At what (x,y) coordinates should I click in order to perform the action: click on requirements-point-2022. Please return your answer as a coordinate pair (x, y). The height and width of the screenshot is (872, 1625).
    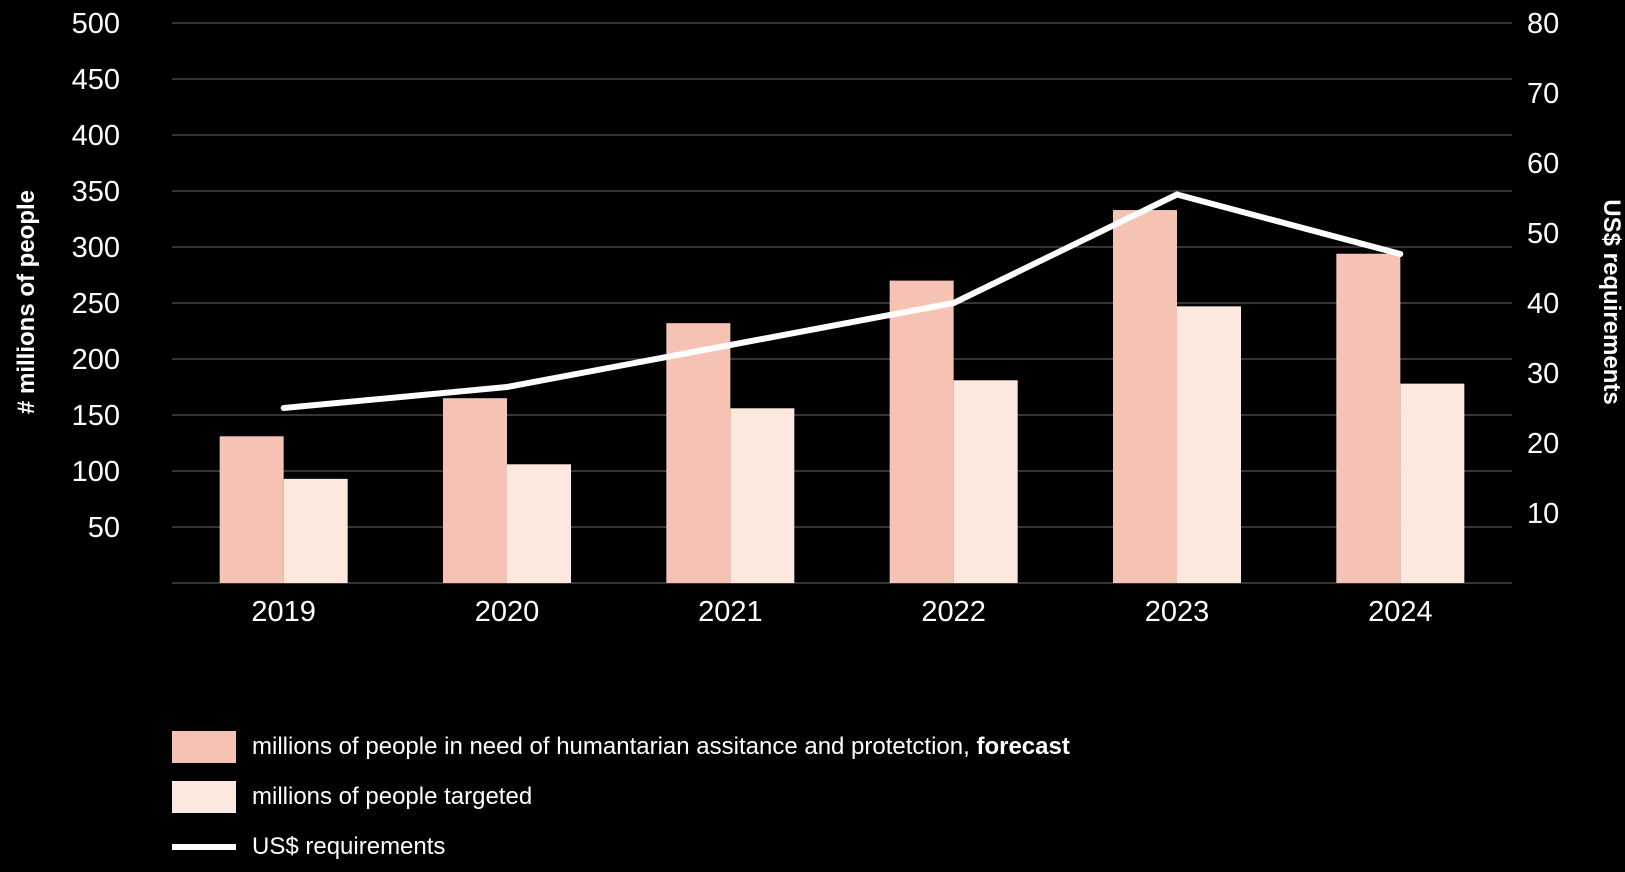
    Looking at the image, I should click on (953, 303).